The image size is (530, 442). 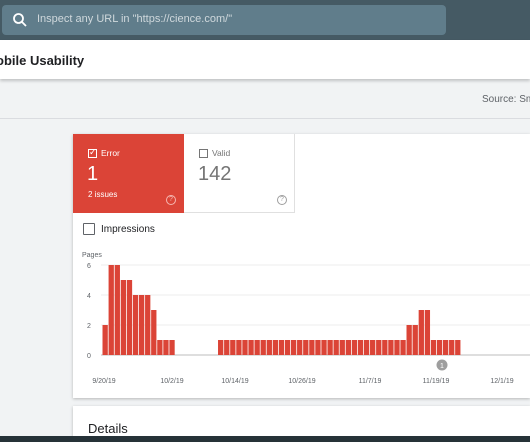 I want to click on x-tick-label: 10/2/19, so click(x=171, y=381).